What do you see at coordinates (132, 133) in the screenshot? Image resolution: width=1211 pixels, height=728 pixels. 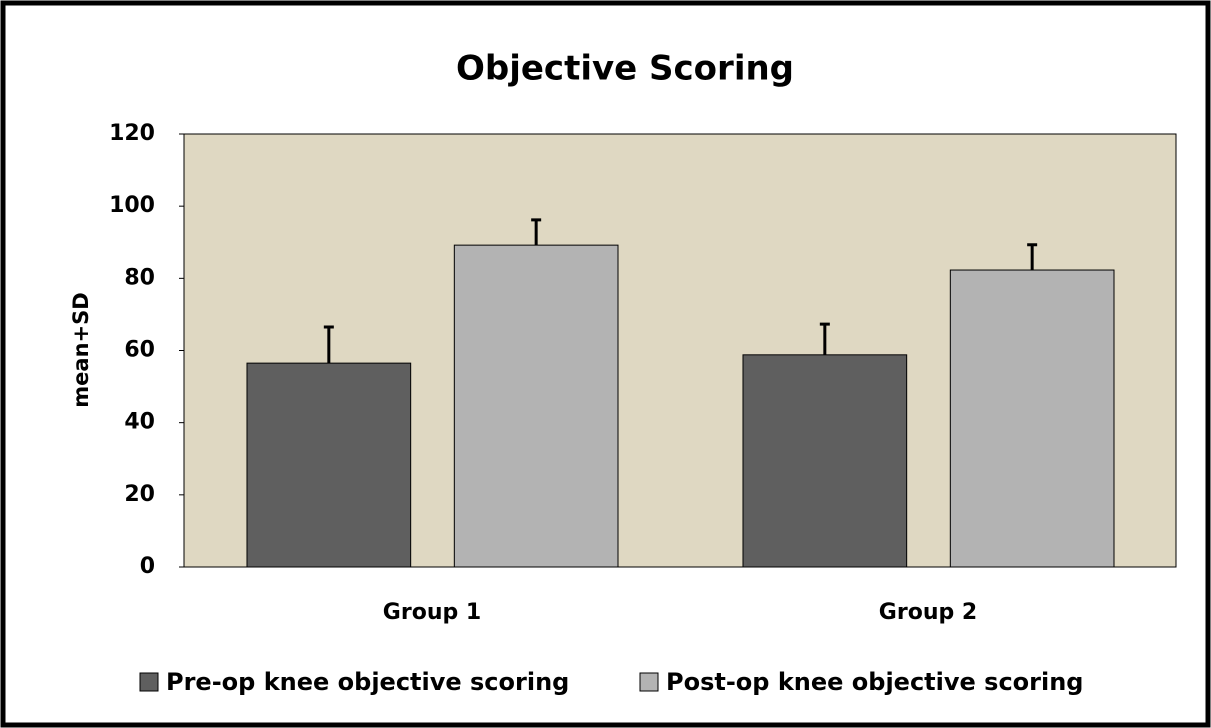 I see `y-tick-label: 120` at bounding box center [132, 133].